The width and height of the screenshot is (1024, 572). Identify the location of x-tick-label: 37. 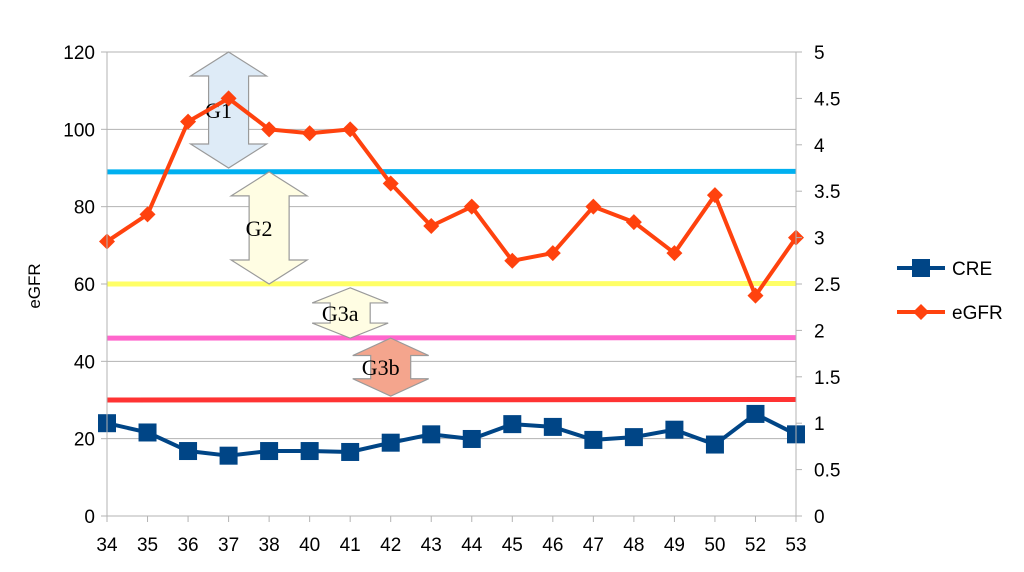
(228, 545).